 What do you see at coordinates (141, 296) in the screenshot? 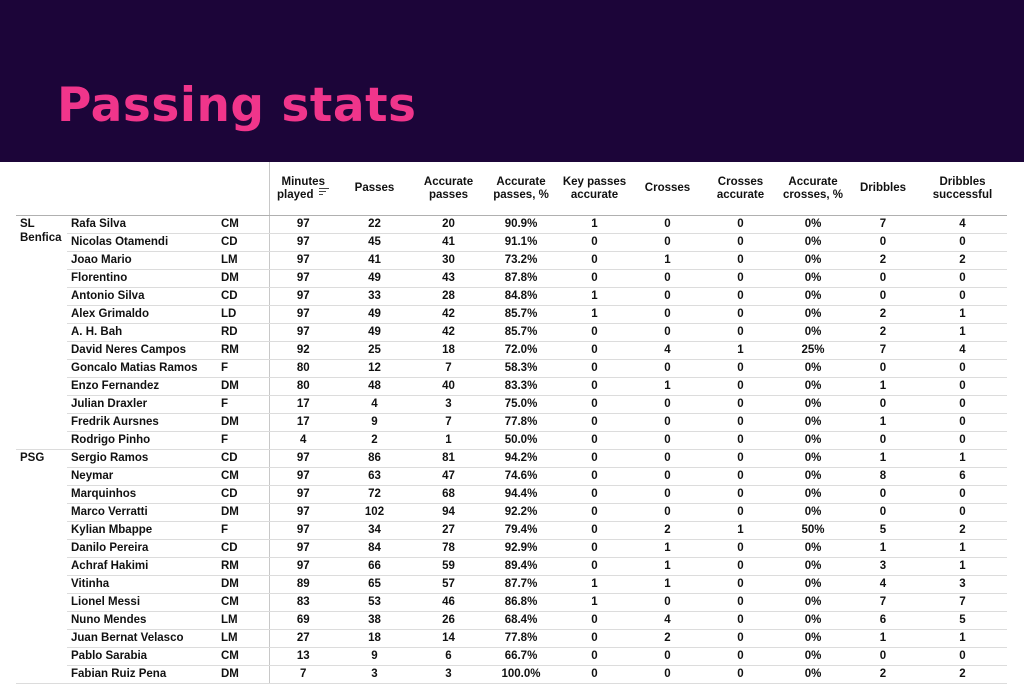
I see `player-name: Antonio Silva` at bounding box center [141, 296].